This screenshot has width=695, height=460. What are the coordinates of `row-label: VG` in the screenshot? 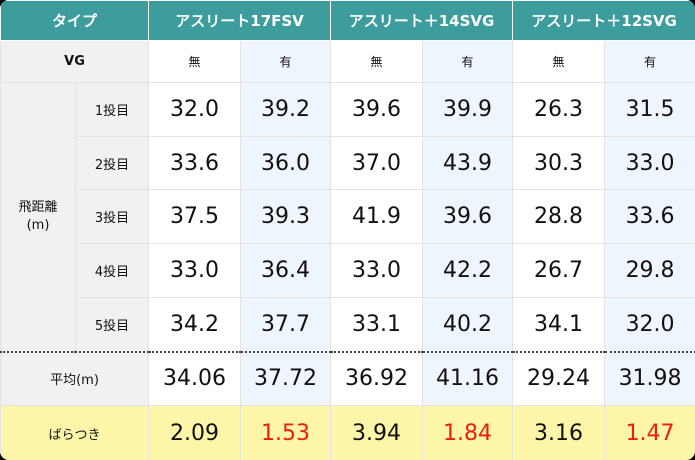 It's located at (75, 61).